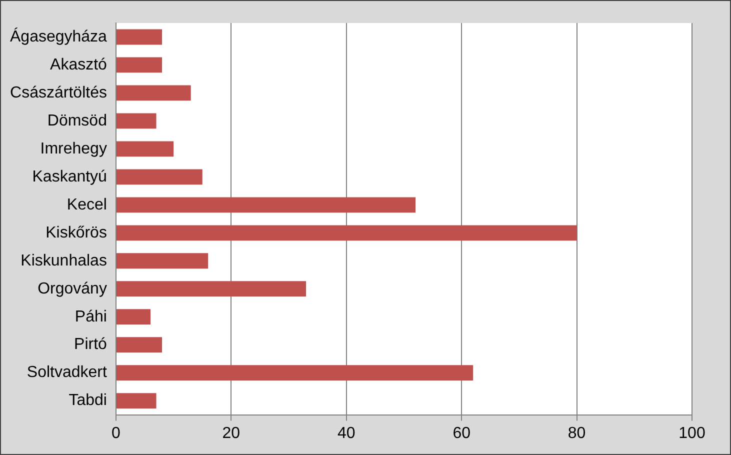  I want to click on x-tick-label: 100, so click(692, 433).